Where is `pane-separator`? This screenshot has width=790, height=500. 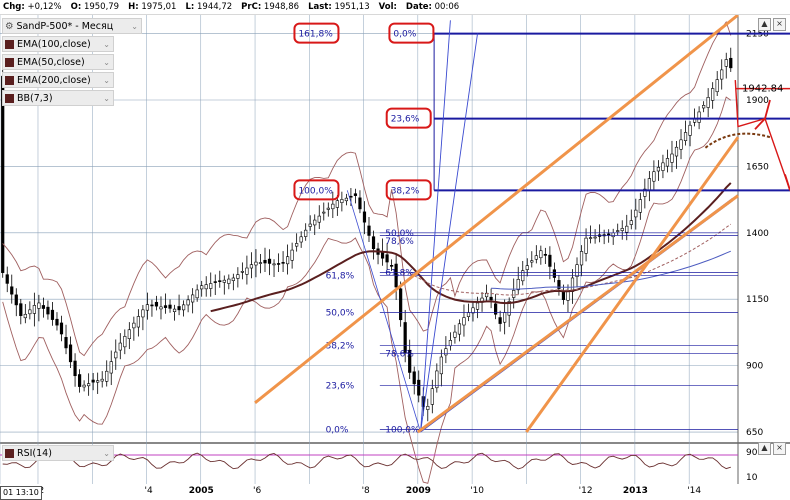 pane-separator is located at coordinates (395, 443).